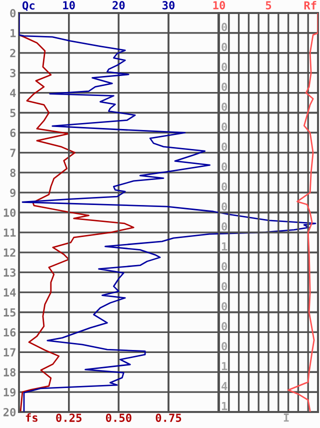 Image resolution: width=320 pixels, height=428 pixels. I want to click on y-tick-label: 14, so click(10, 292).